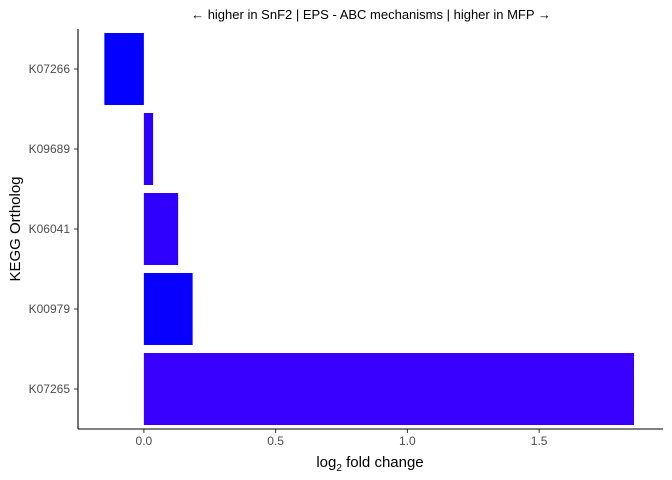 The width and height of the screenshot is (672, 480). What do you see at coordinates (50, 309) in the screenshot?
I see `y-tick-label: K00979` at bounding box center [50, 309].